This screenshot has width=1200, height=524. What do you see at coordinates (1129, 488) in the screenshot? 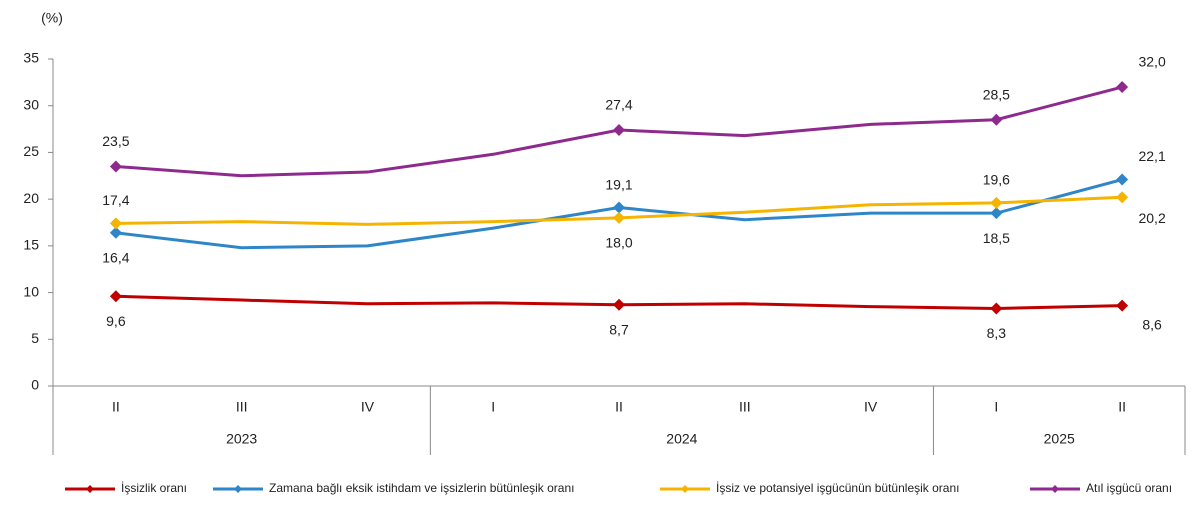
I see `legend-label: Atıl işgücü oranı` at bounding box center [1129, 488].